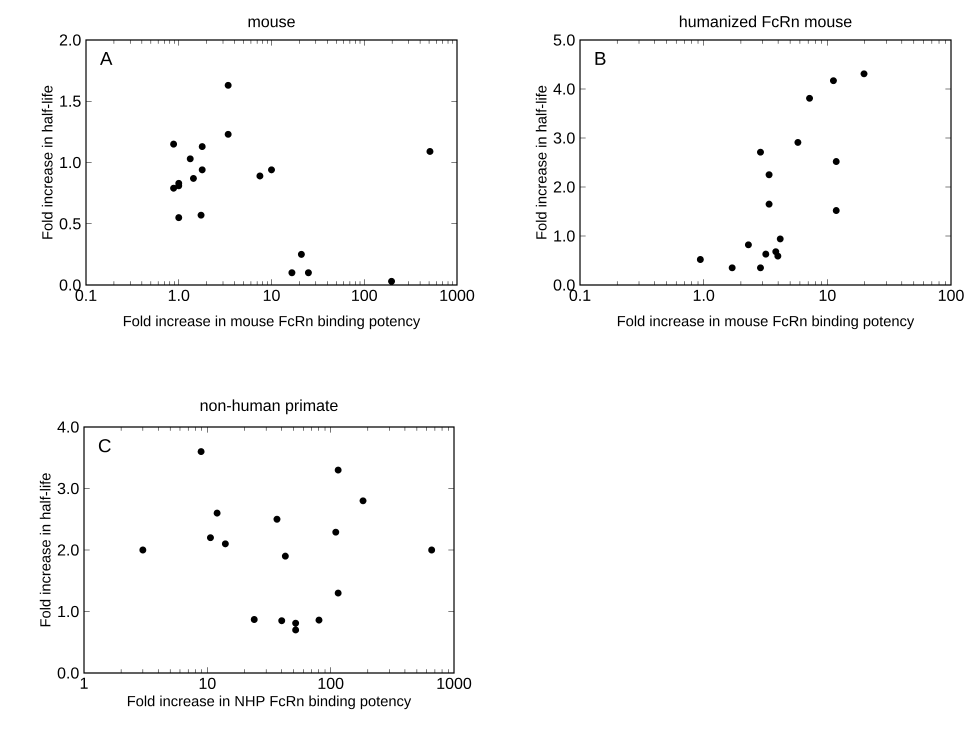  What do you see at coordinates (601, 58) in the screenshot?
I see `annotation: B` at bounding box center [601, 58].